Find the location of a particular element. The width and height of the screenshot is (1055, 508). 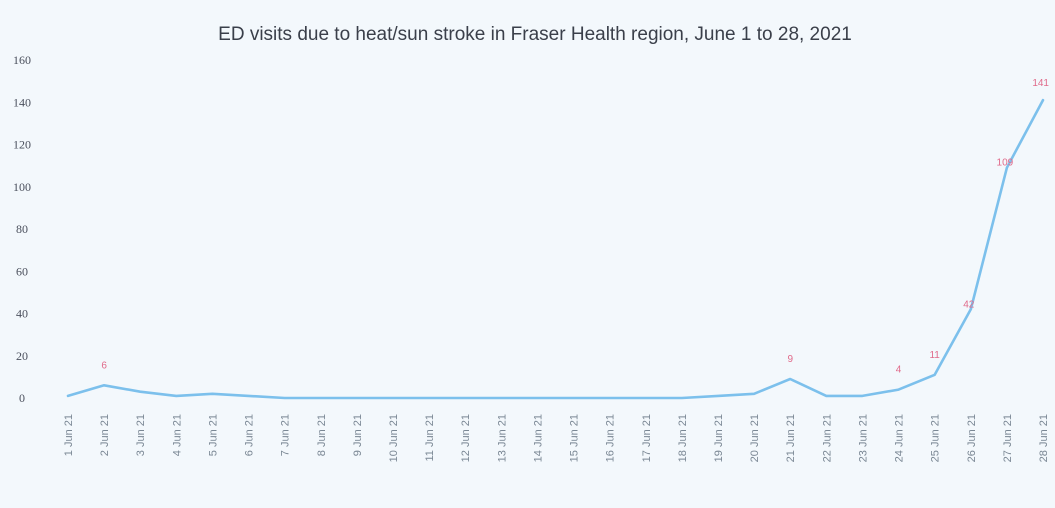

x-tick-label: 28 Jun 21 is located at coordinates (1044, 438).